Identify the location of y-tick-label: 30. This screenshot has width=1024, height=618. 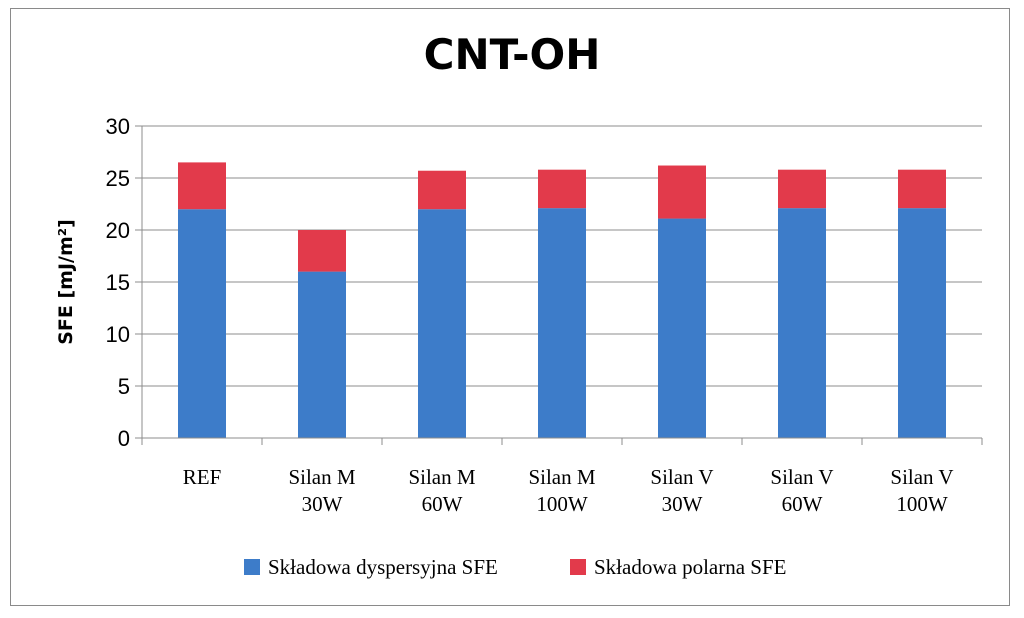
(118, 126).